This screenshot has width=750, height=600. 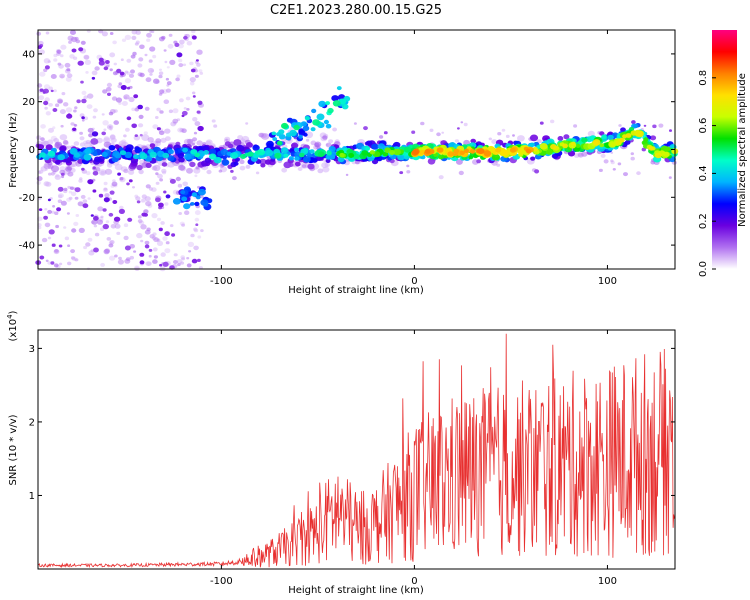 I want to click on spectrogram-xtick-label: -100, so click(x=221, y=281).